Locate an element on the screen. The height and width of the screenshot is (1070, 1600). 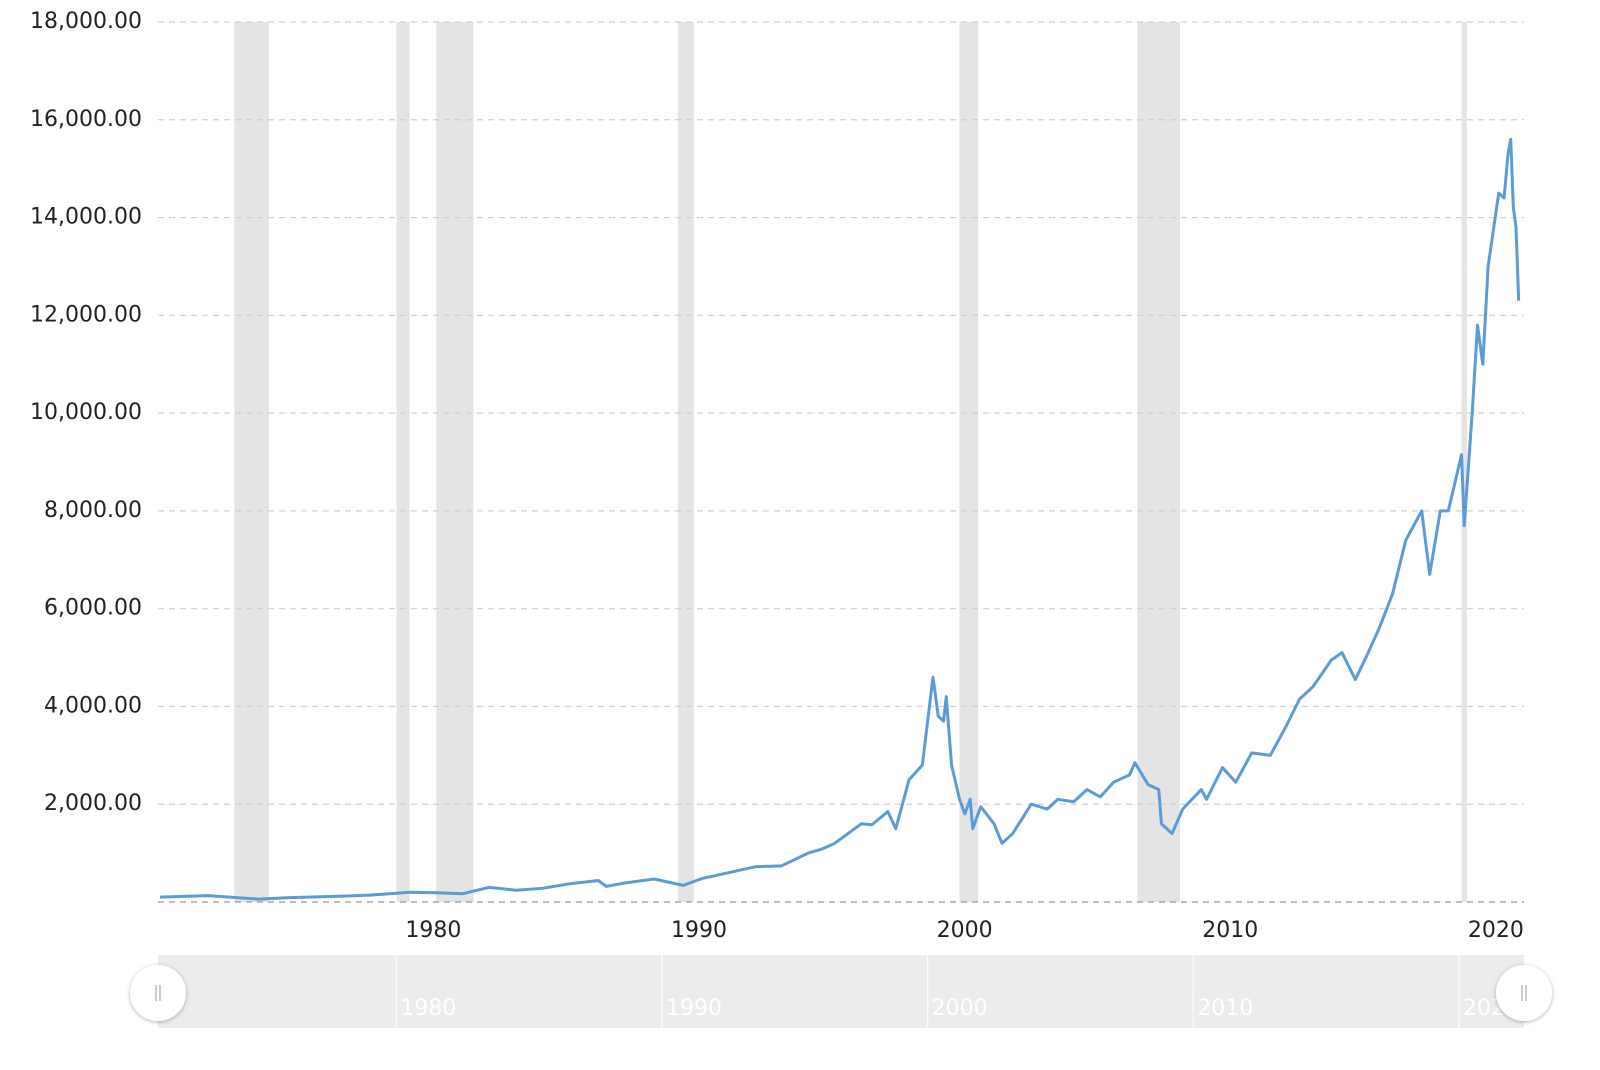
y-tick-label: 6,000.00 is located at coordinates (93, 608).